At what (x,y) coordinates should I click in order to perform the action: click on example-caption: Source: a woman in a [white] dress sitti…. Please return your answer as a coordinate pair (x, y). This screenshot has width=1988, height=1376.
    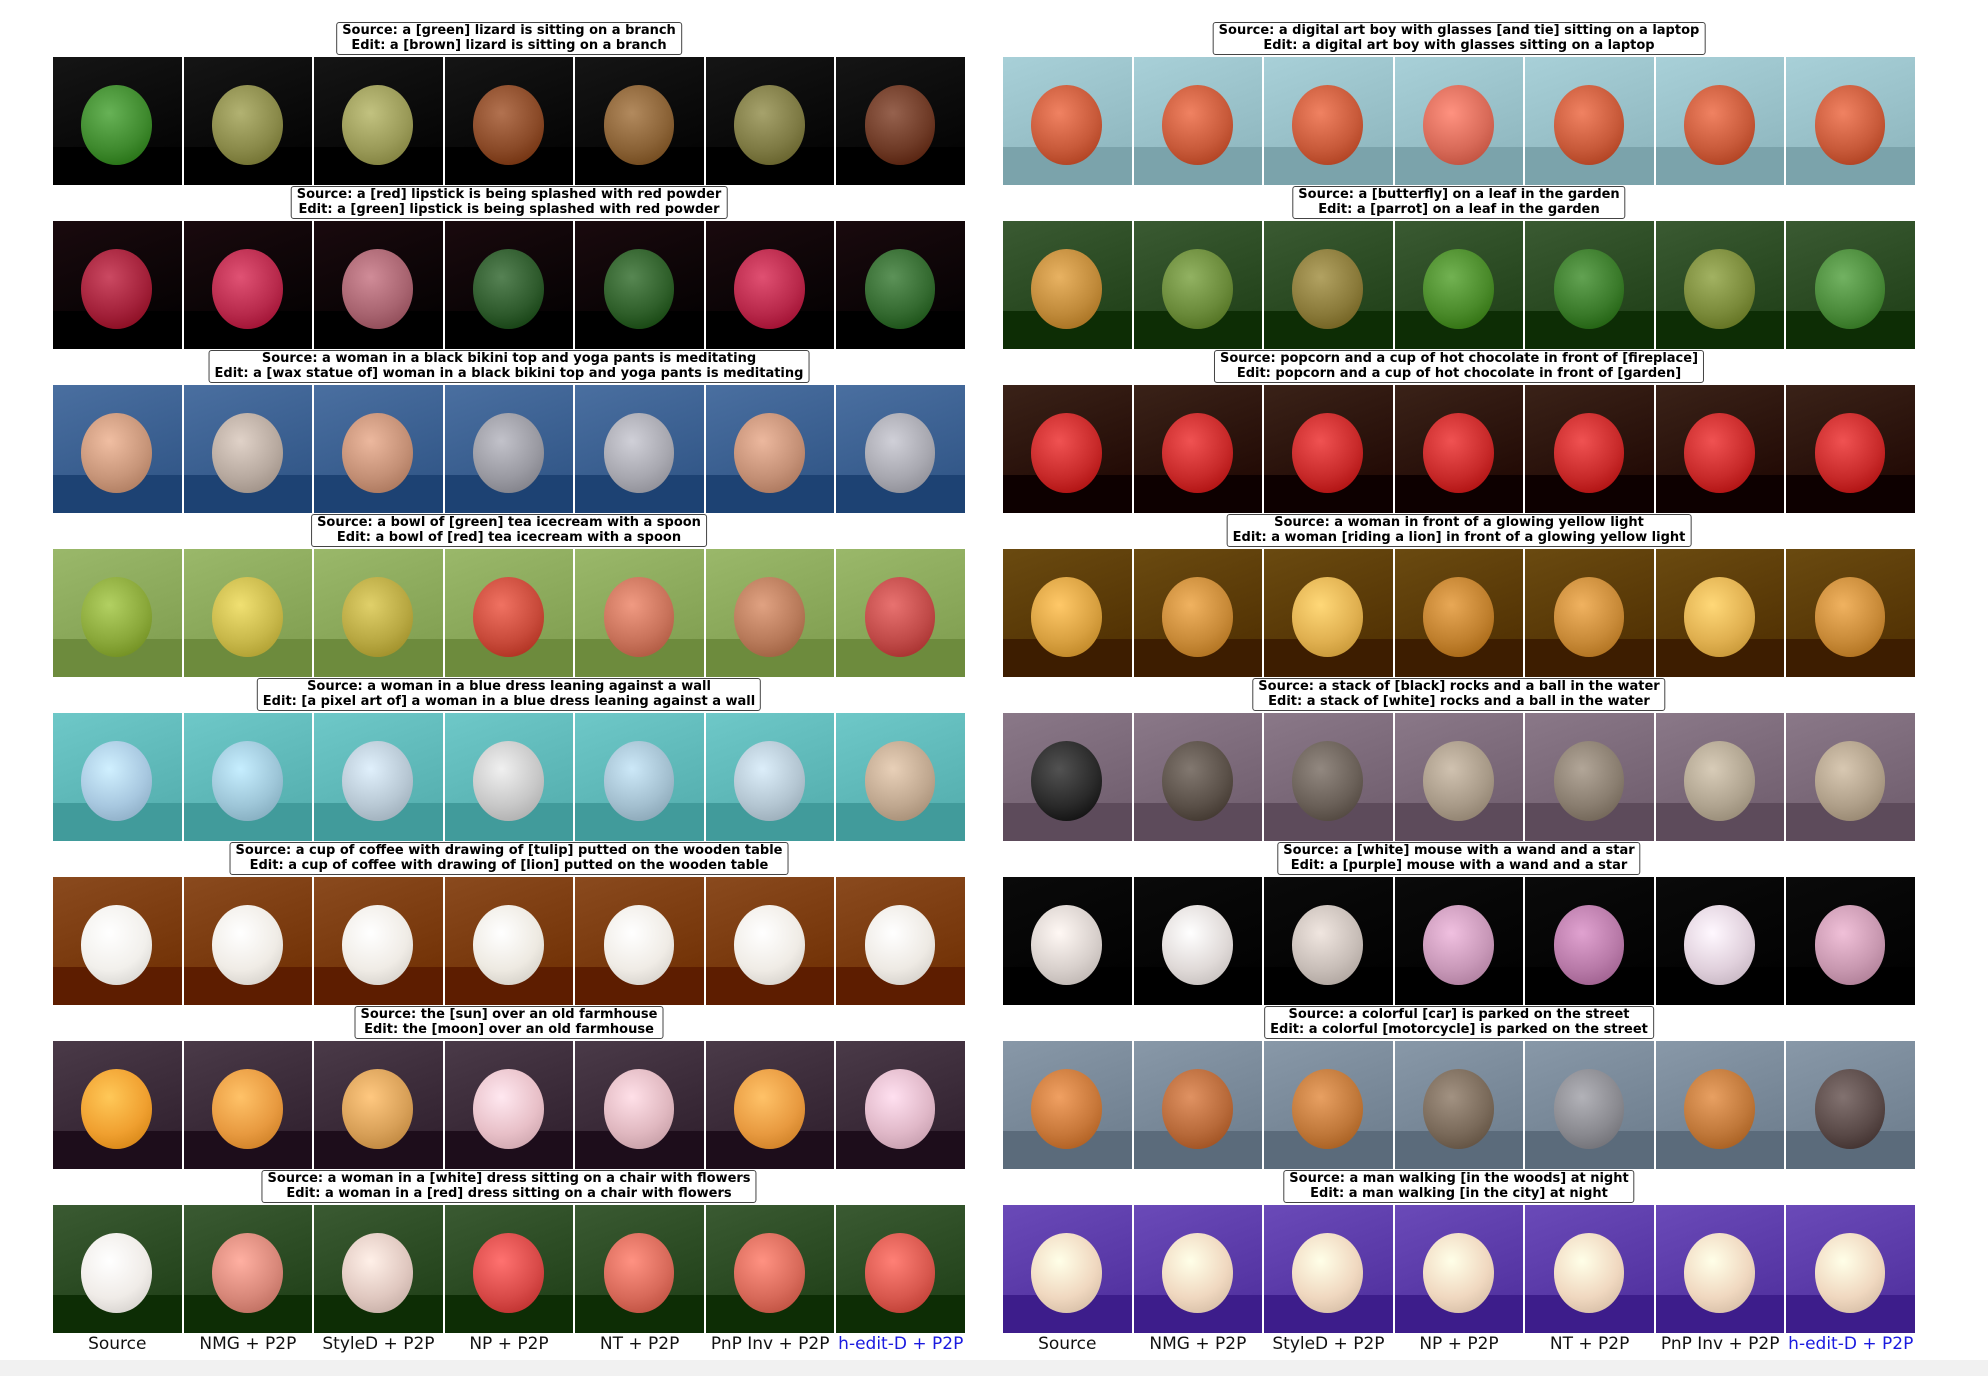
    Looking at the image, I should click on (509, 1186).